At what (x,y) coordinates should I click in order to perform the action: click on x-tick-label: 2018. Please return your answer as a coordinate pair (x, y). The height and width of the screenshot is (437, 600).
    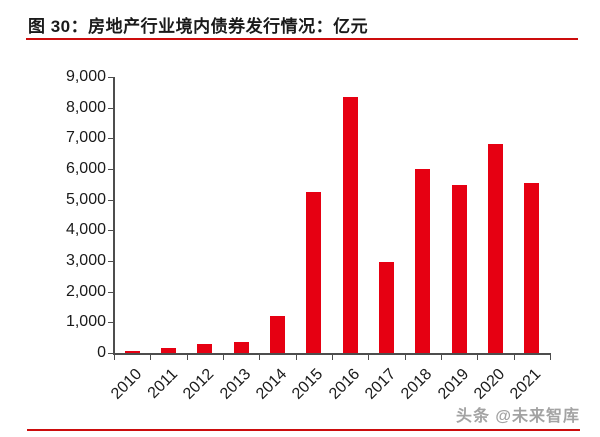
    Looking at the image, I should click on (417, 384).